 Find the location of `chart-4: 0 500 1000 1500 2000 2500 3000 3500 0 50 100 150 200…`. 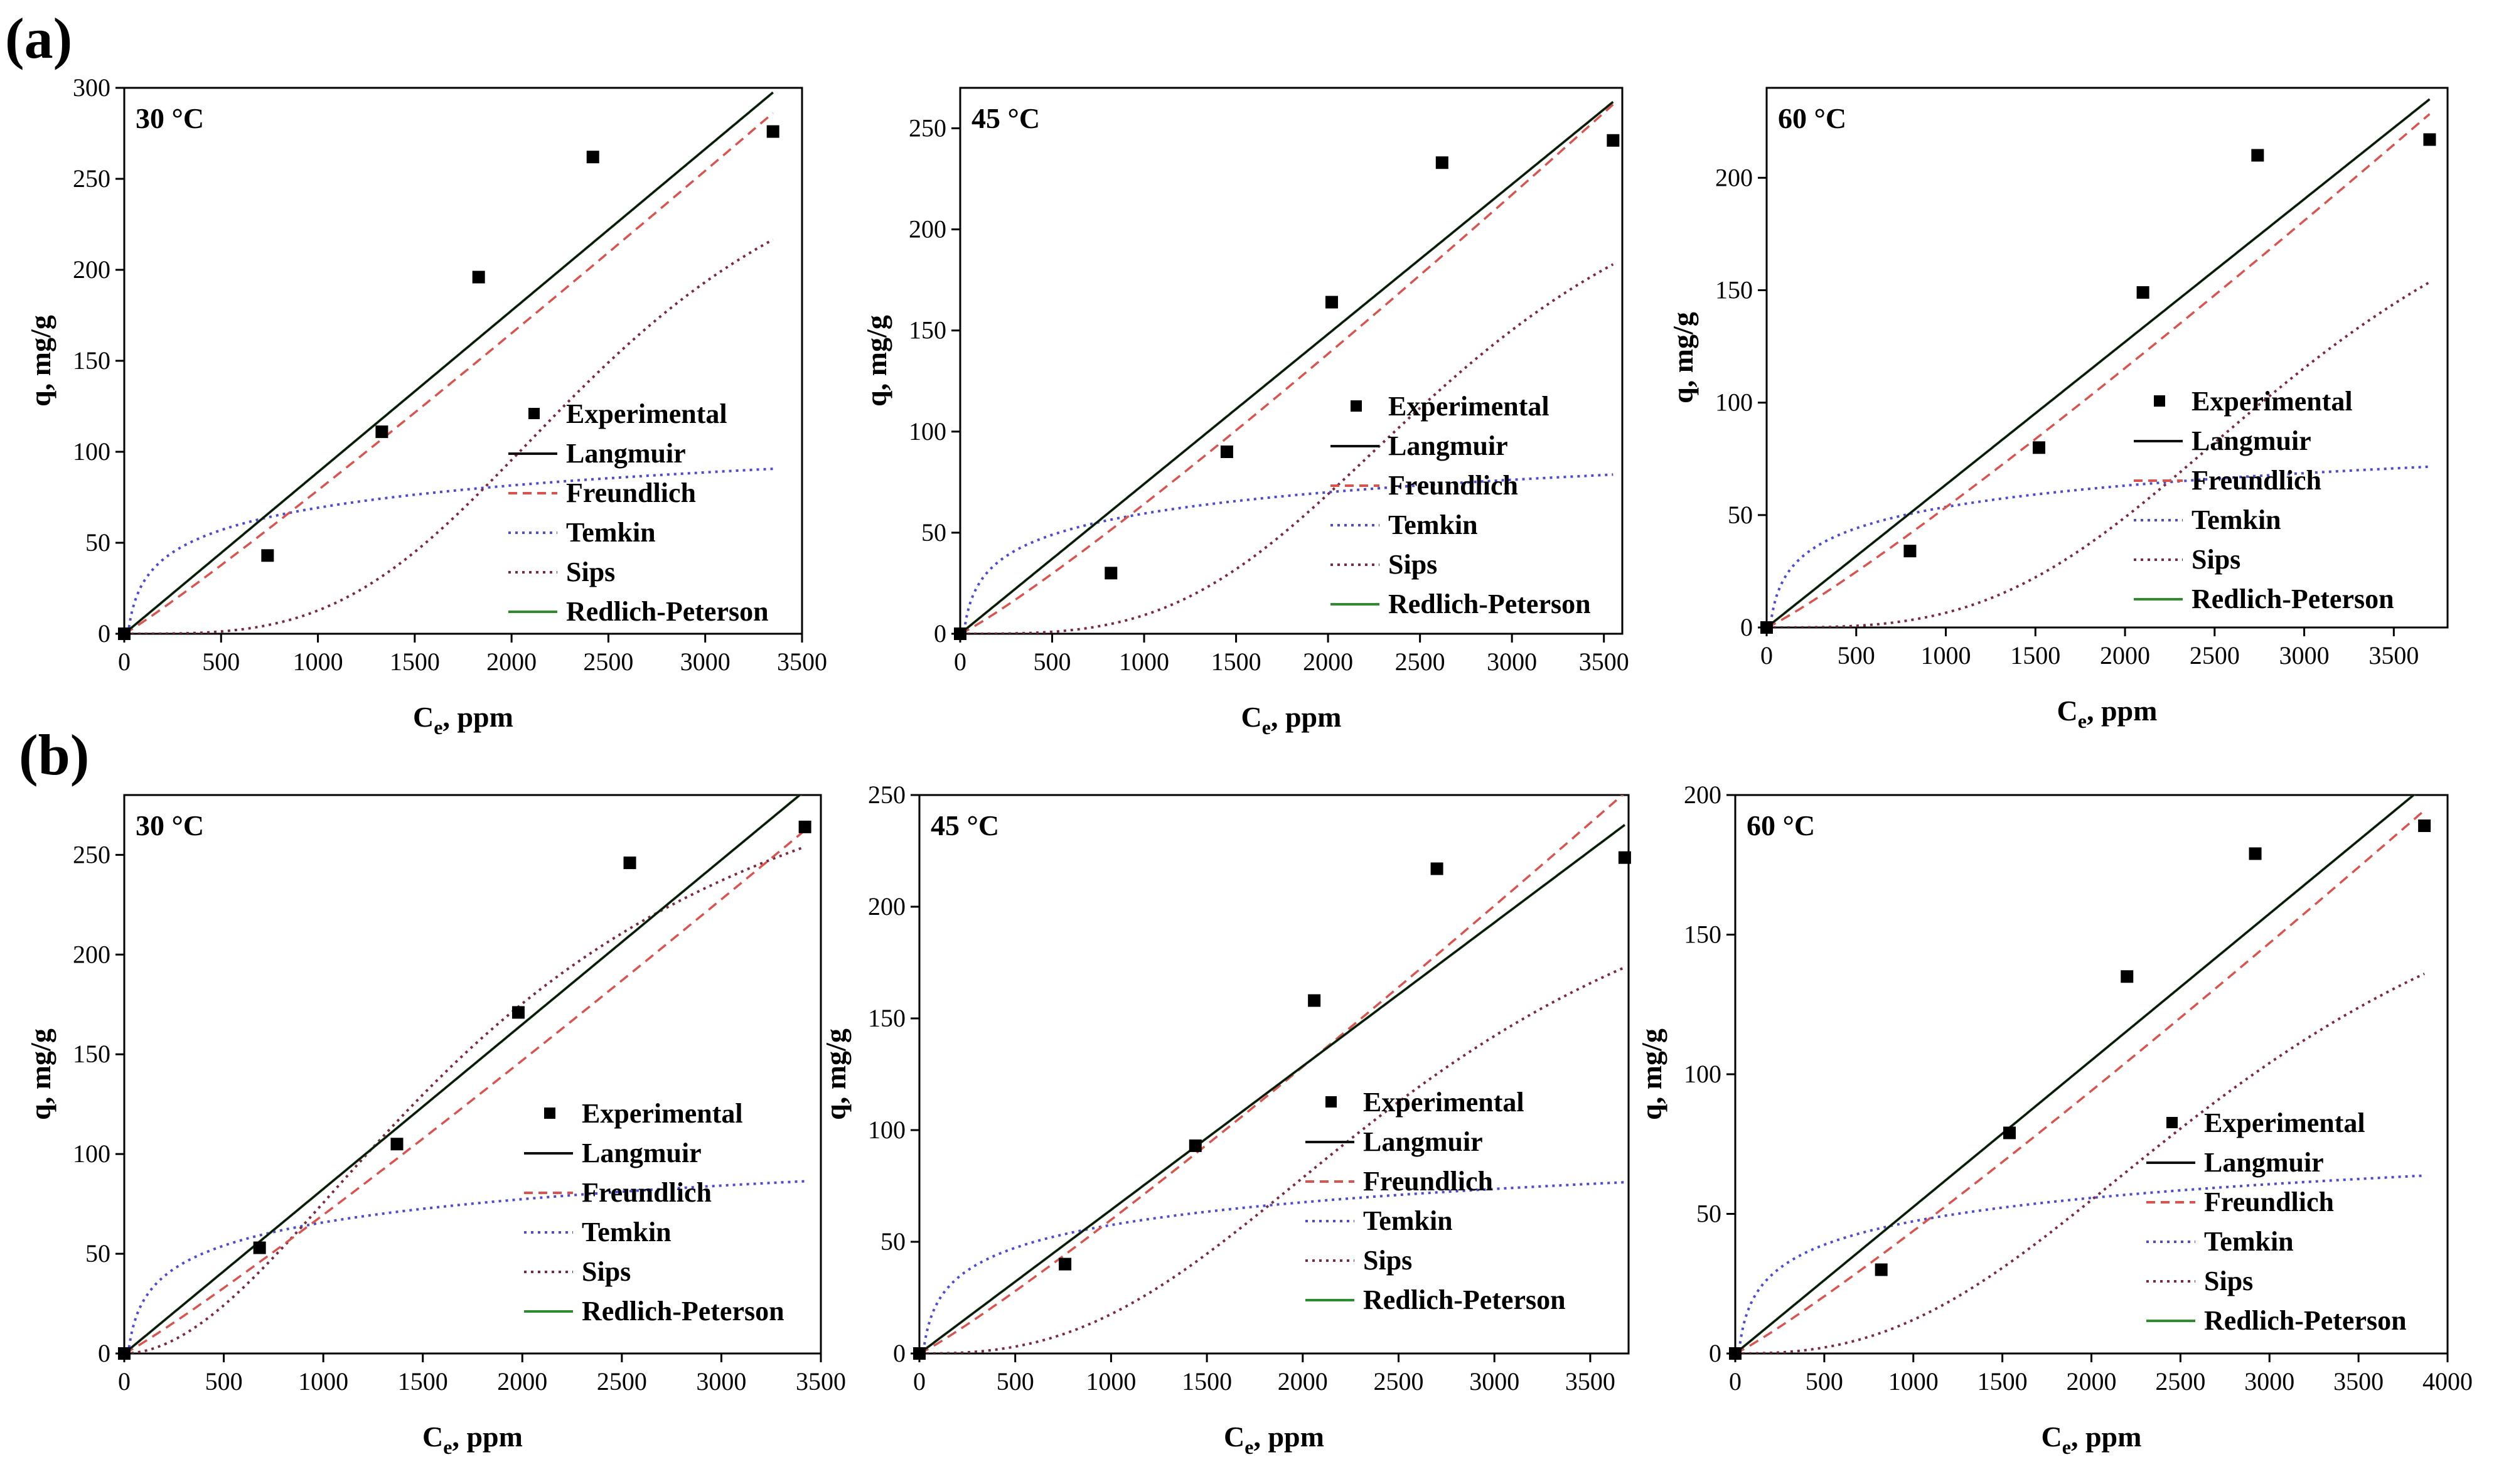

chart-4: 0 500 1000 1500 2000 2500 3000 3500 0 50 100 150 200… is located at coordinates (435, 1126).